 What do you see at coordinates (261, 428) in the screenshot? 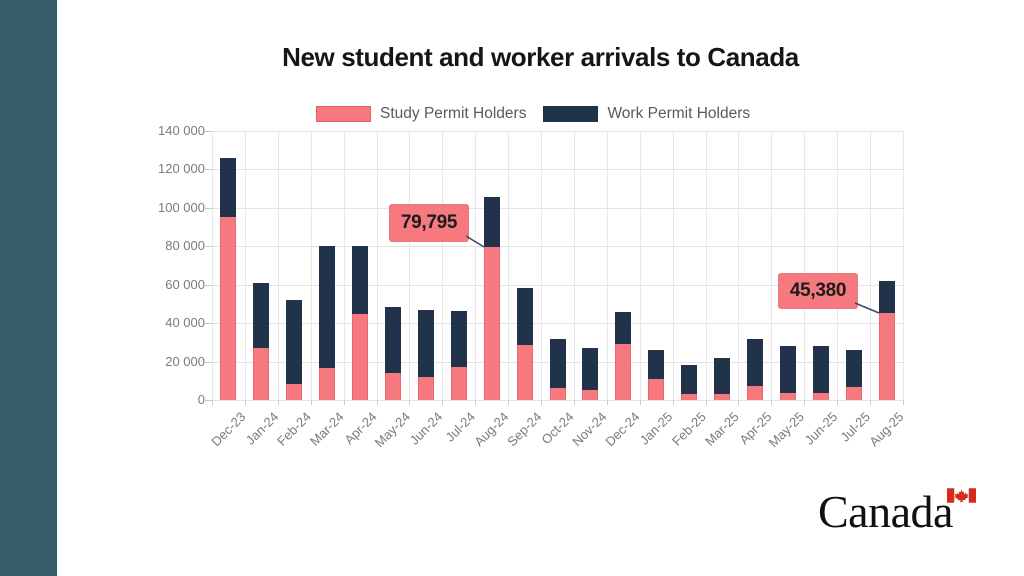
I see `x-tick-label: Jan-24` at bounding box center [261, 428].